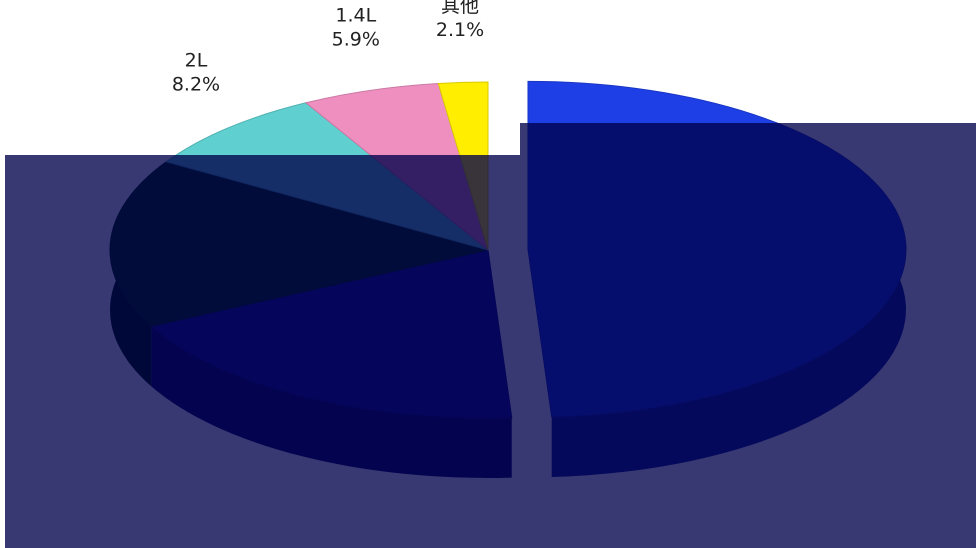 The height and width of the screenshot is (548, 976). Describe the element at coordinates (748, 139) in the screenshot. I see `dark-overlay-band-right` at that location.